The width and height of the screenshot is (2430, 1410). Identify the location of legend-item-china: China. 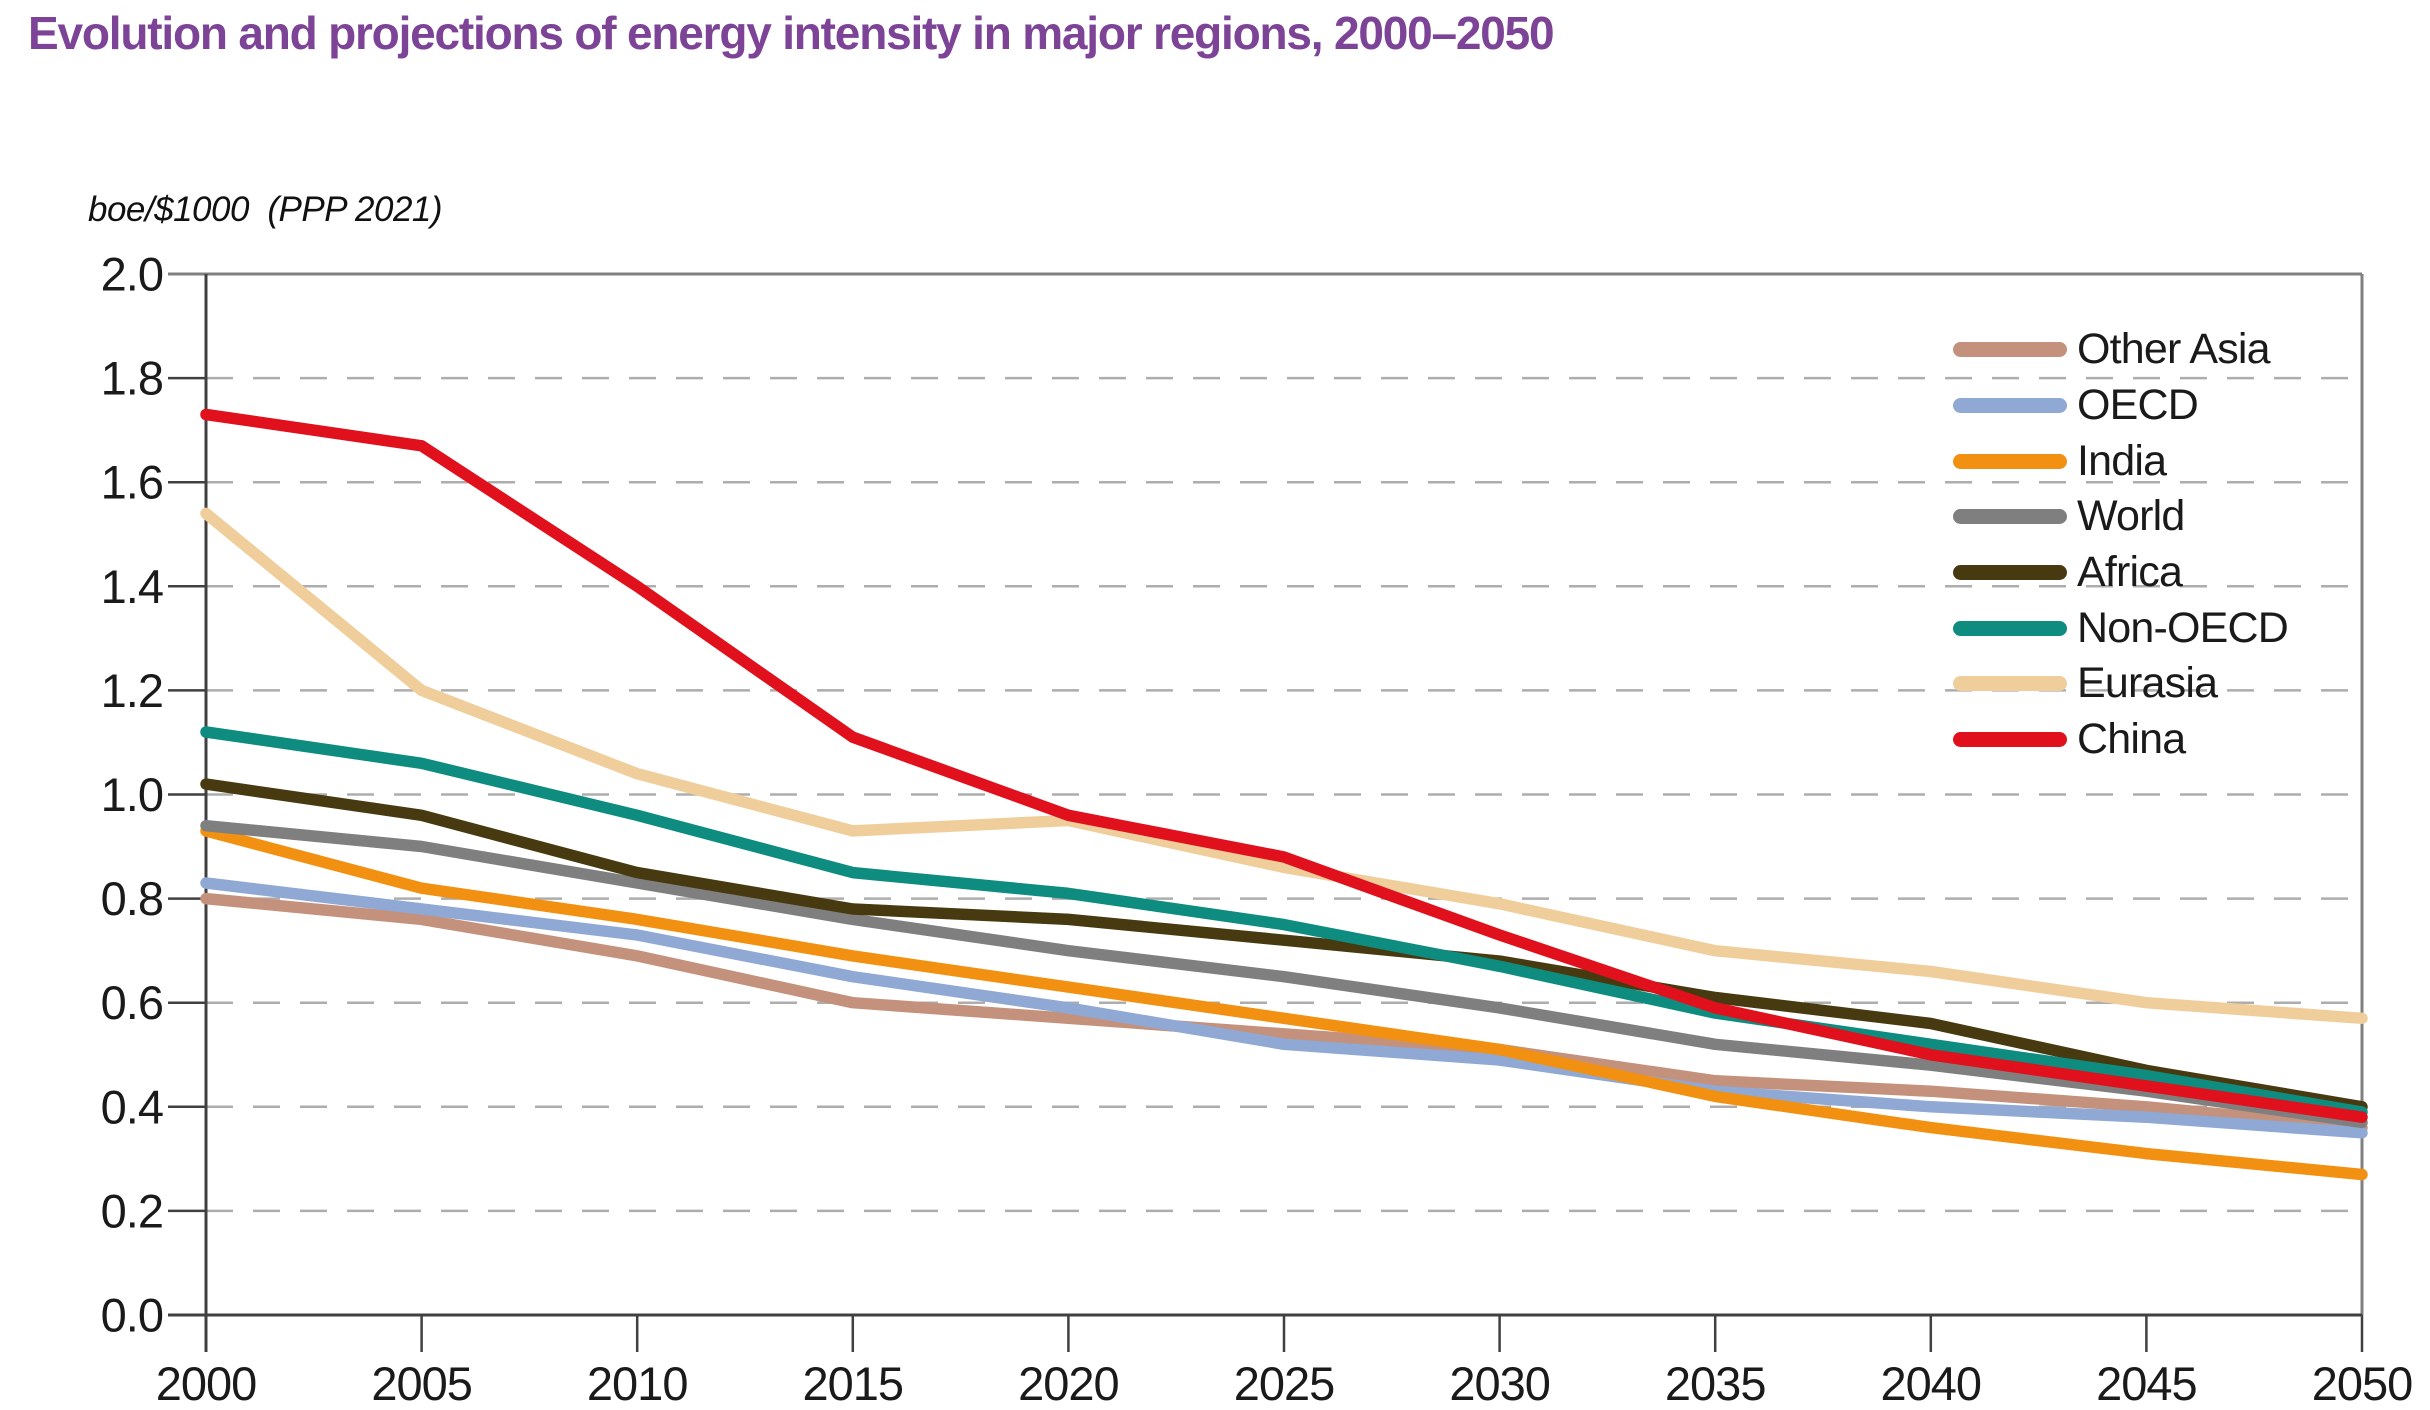
(2120, 740).